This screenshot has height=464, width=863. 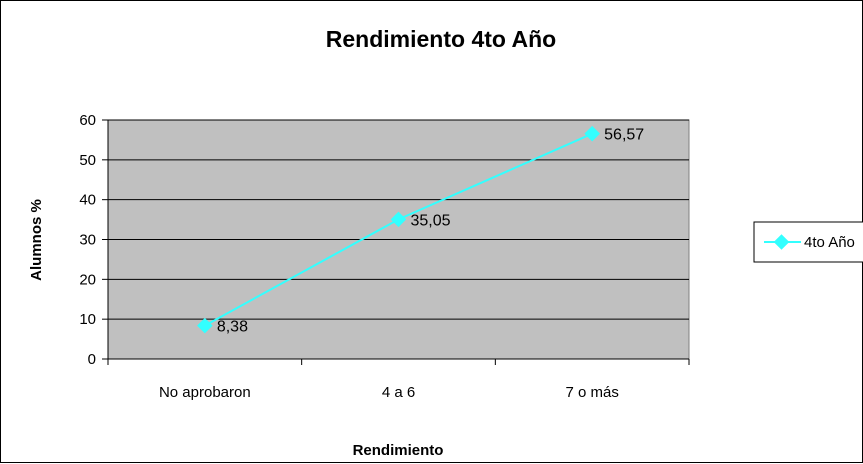 What do you see at coordinates (87, 279) in the screenshot?
I see `y-tick-label: 20` at bounding box center [87, 279].